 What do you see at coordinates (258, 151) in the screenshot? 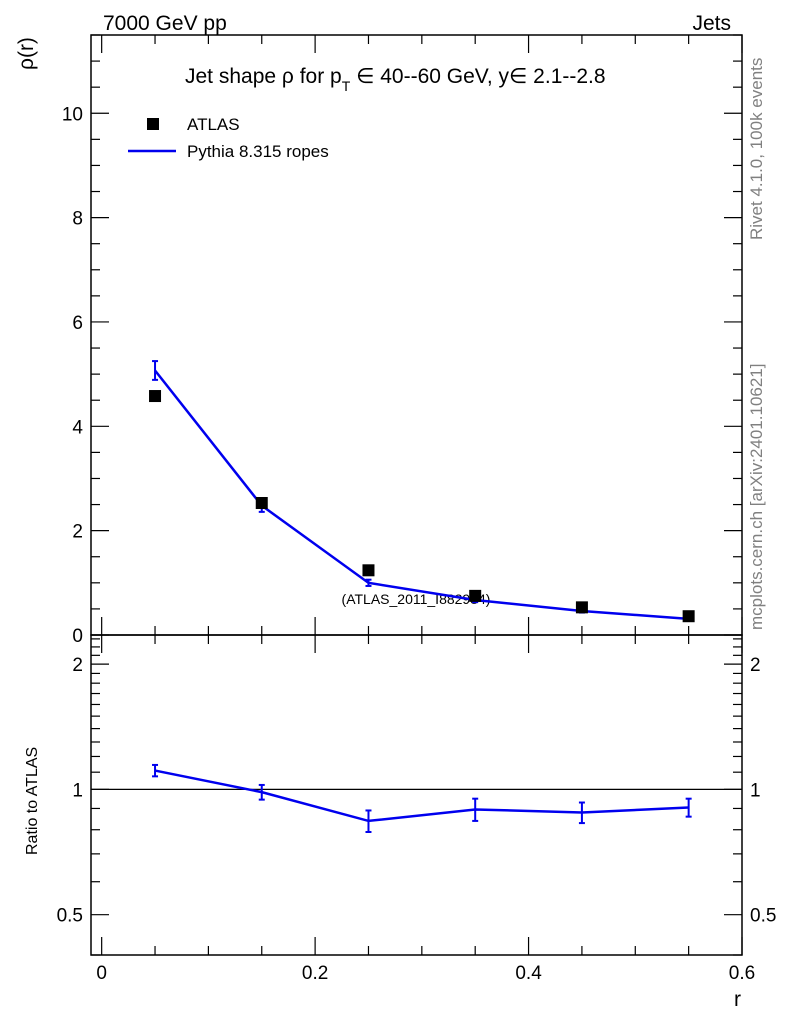
I see `legend-pythia-label: Pythia 8.315 ropes` at bounding box center [258, 151].